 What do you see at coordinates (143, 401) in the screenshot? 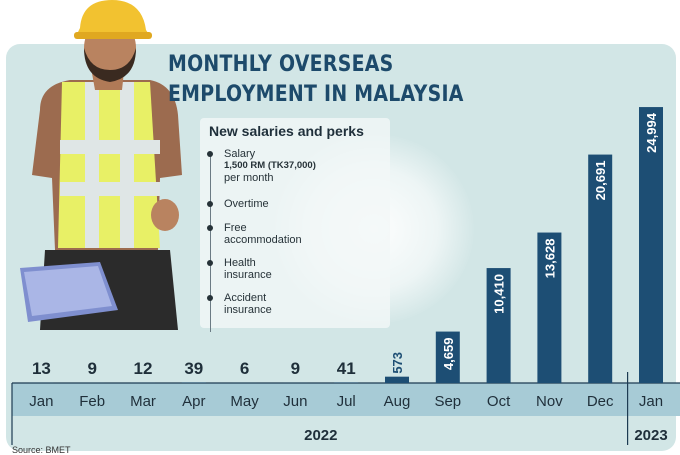
I see `tick-label-2: Mar` at bounding box center [143, 401].